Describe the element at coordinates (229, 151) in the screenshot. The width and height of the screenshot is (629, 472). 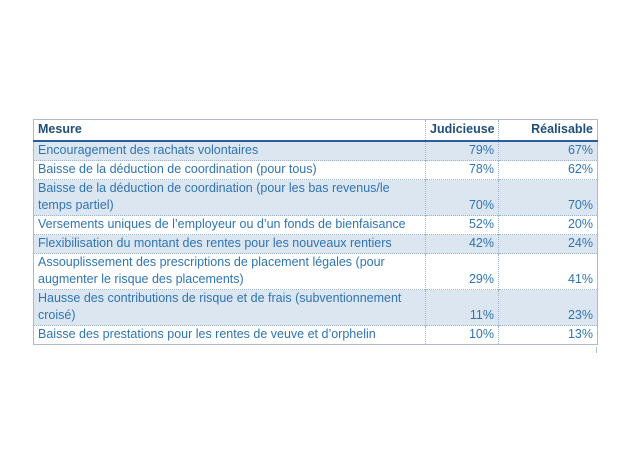
I see `measure-cell: Encouragement des rachats volontaires` at that location.